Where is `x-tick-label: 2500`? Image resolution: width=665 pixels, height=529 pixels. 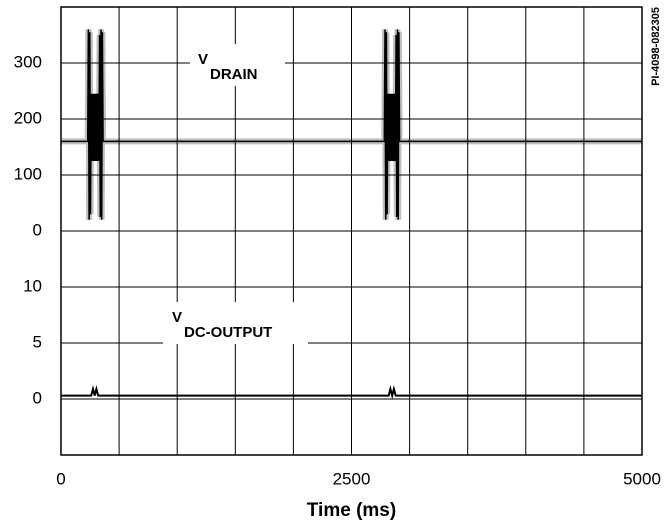
x-tick-label: 2500 is located at coordinates (352, 478).